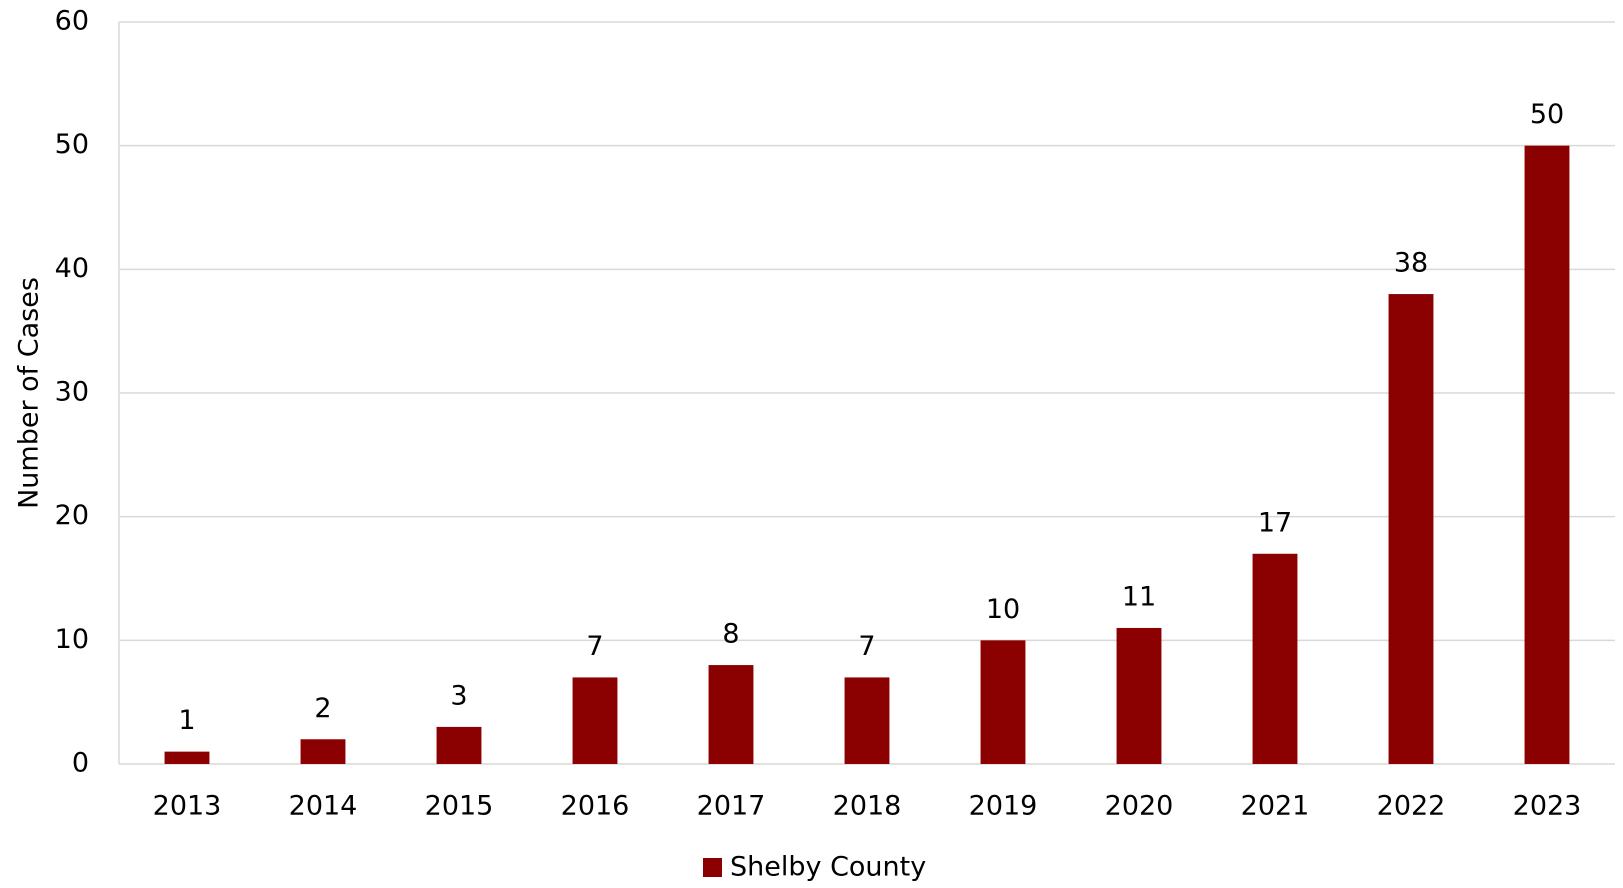  What do you see at coordinates (459, 806) in the screenshot?
I see `x-tick-label: 2015` at bounding box center [459, 806].